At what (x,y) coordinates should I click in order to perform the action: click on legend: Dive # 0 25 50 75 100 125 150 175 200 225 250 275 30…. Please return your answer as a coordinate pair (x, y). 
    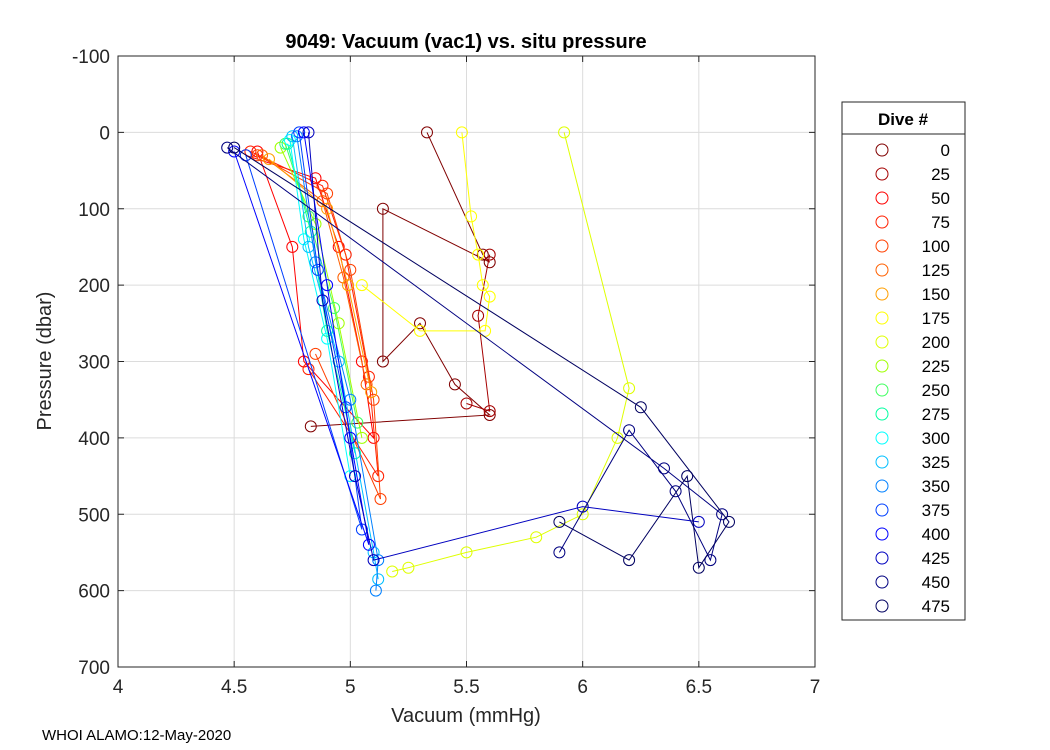
    Looking at the image, I should click on (903, 361).